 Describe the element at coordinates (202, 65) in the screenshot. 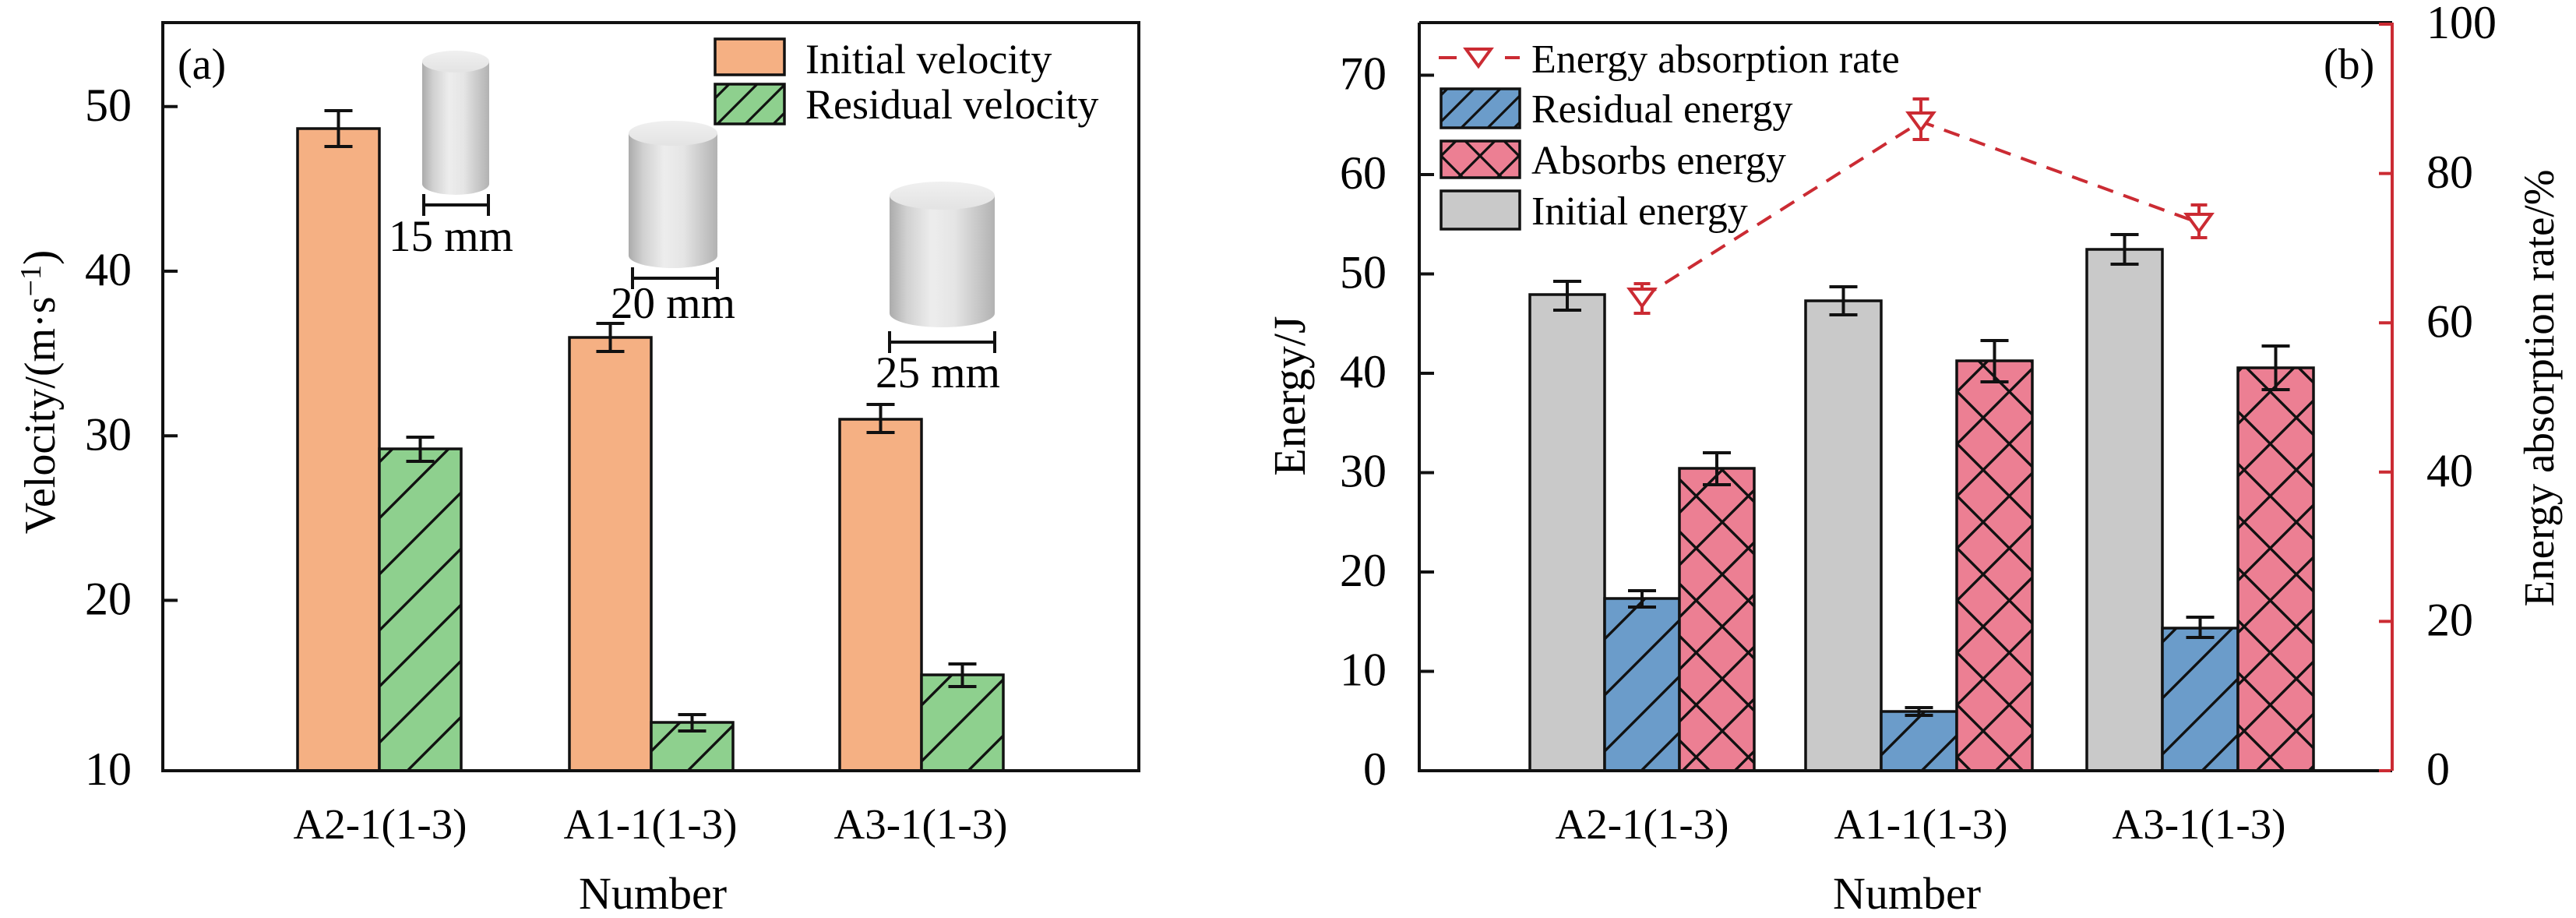

I see `svg-text: (a)` at that location.